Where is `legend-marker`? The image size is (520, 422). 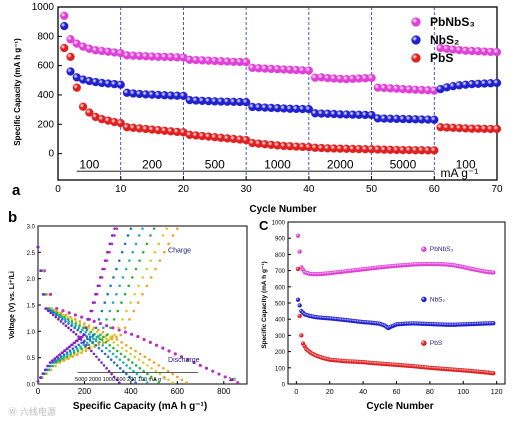 legend-marker is located at coordinates (424, 299).